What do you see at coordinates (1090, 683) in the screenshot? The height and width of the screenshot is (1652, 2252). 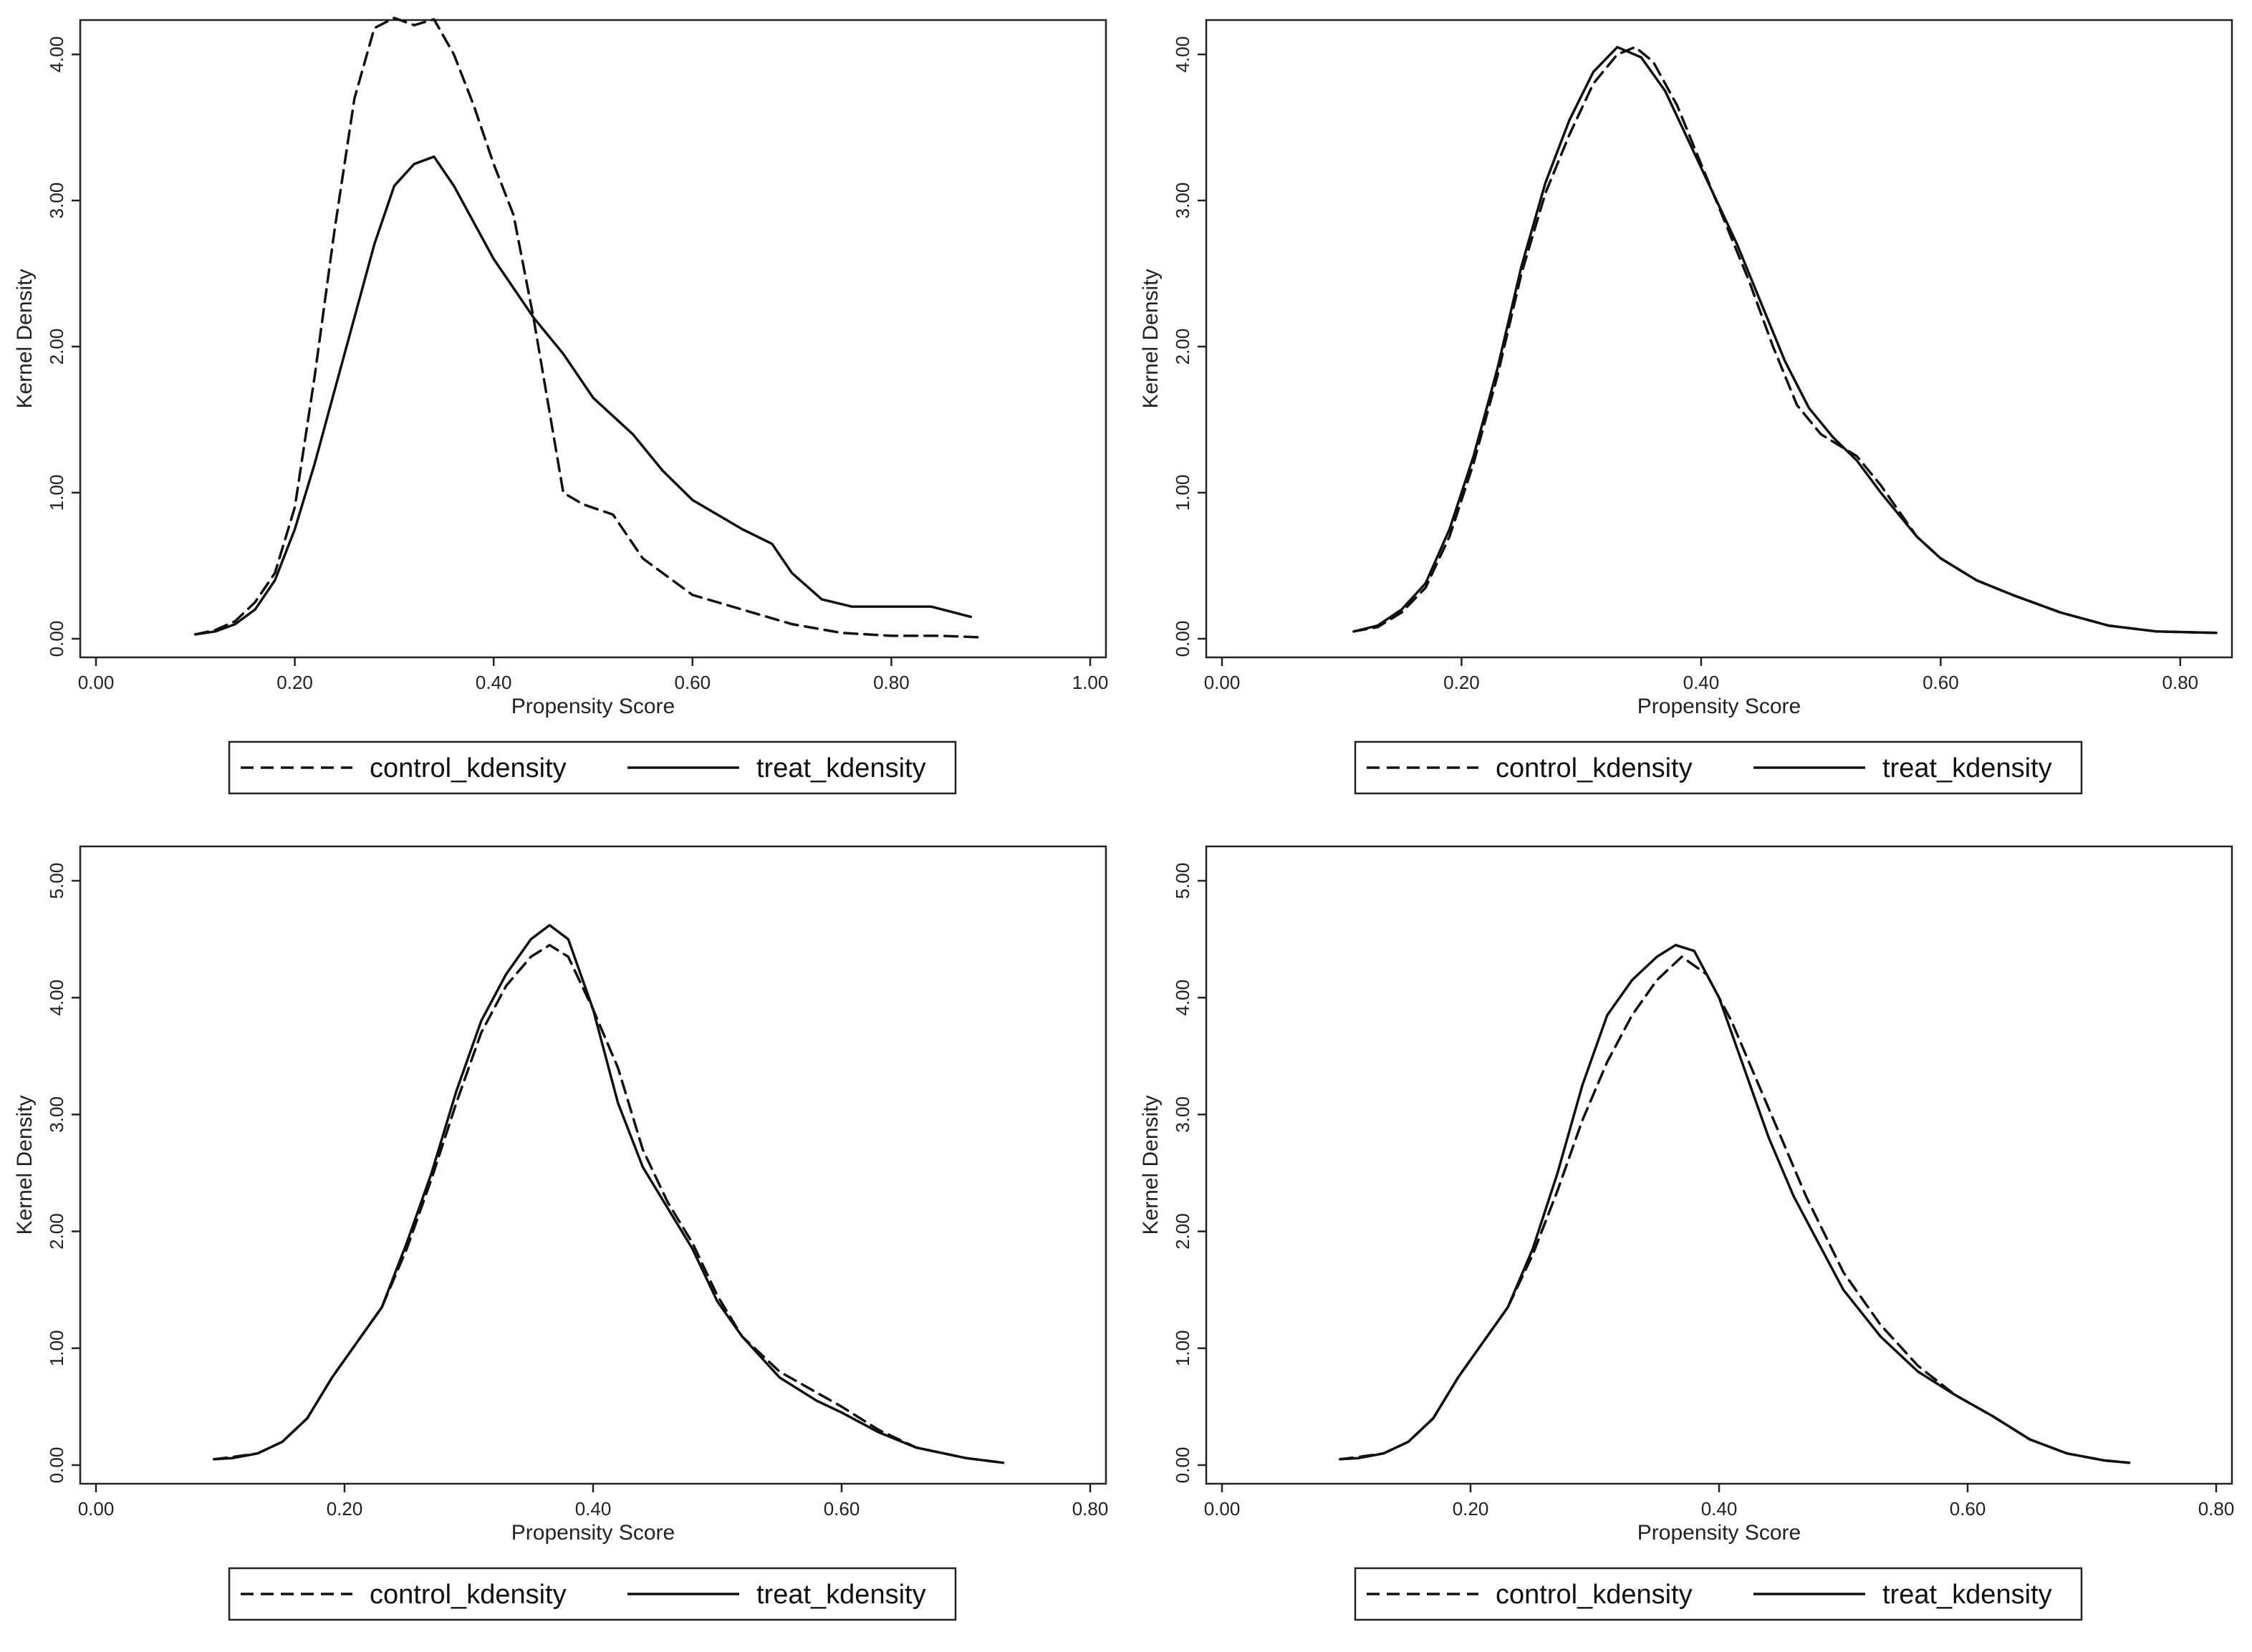 I see `x-tick-label: 1.00` at bounding box center [1090, 683].